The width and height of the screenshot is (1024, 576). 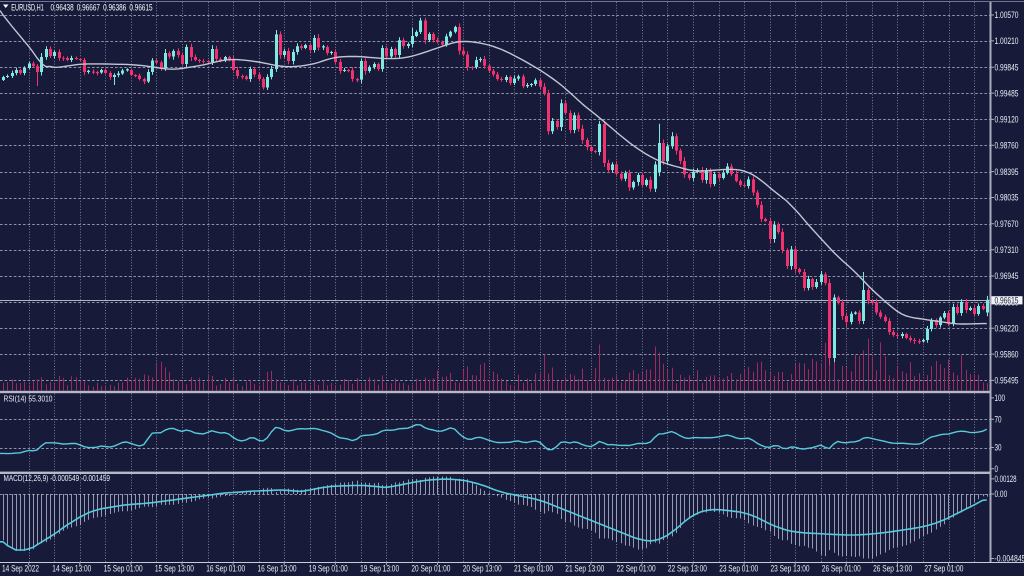 I want to click on svg-text: 0.96220, so click(x=1007, y=328).